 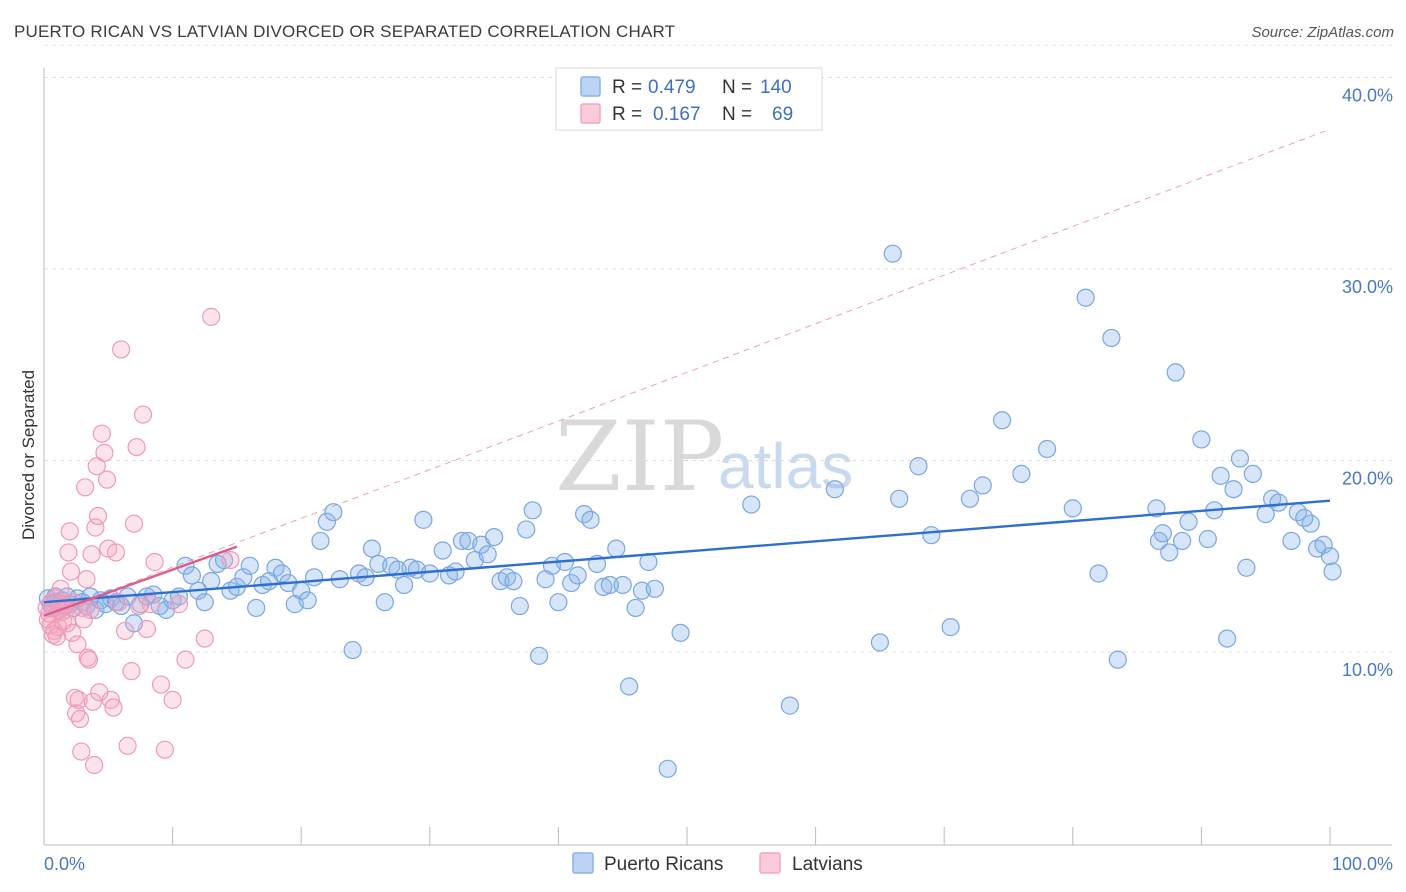 I want to click on legend-swatch-puerto-ricans, so click(x=590, y=86).